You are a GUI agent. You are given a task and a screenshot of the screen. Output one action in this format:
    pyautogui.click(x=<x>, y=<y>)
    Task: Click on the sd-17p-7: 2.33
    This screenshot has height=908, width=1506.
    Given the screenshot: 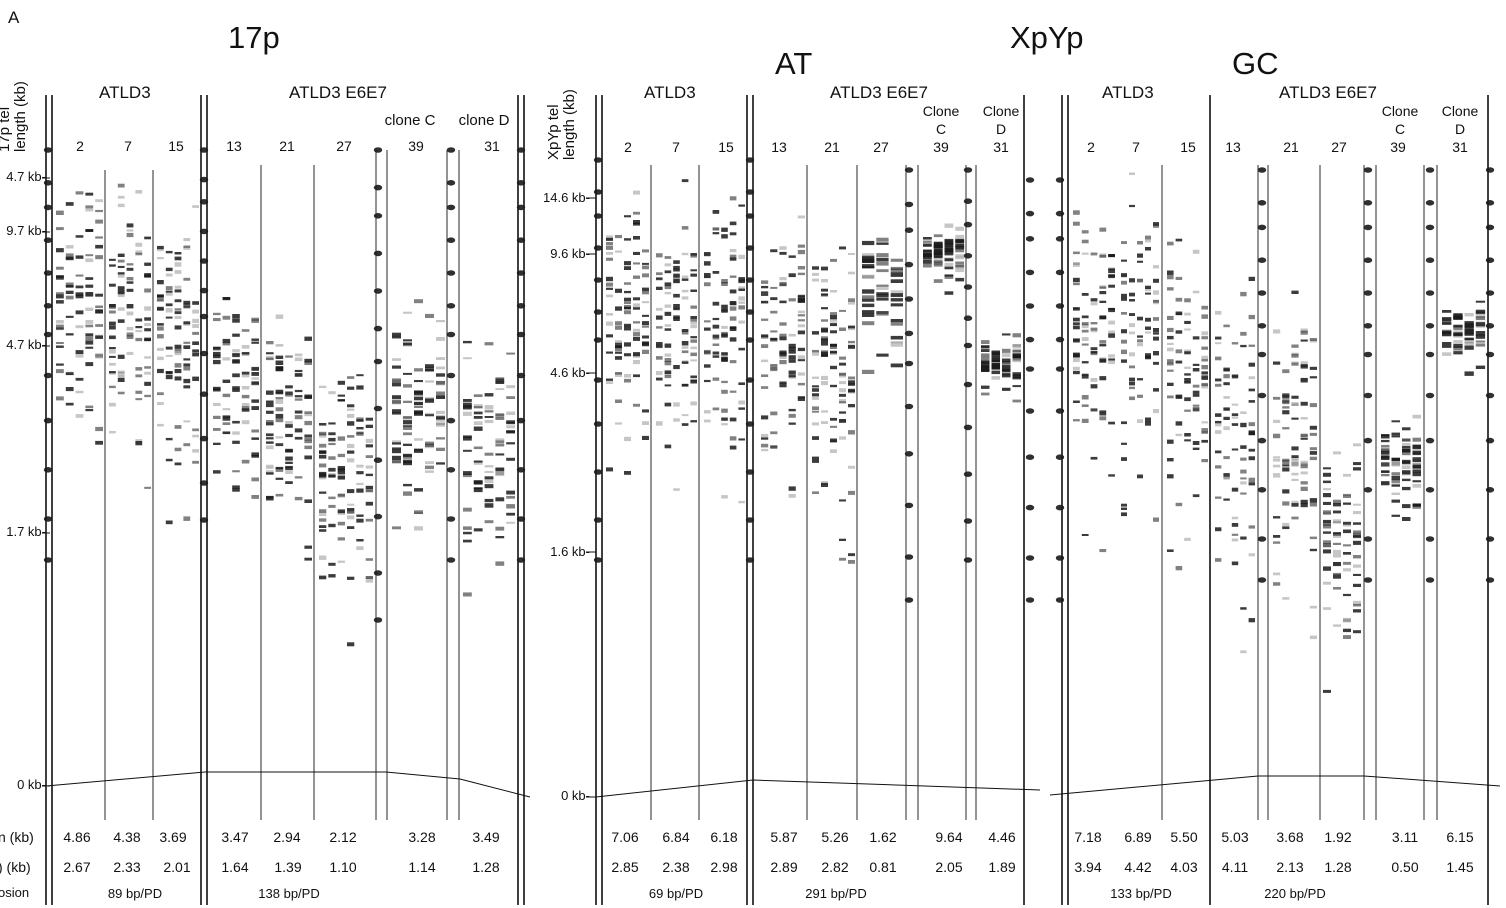 What is the action you would take?
    pyautogui.click(x=127, y=867)
    